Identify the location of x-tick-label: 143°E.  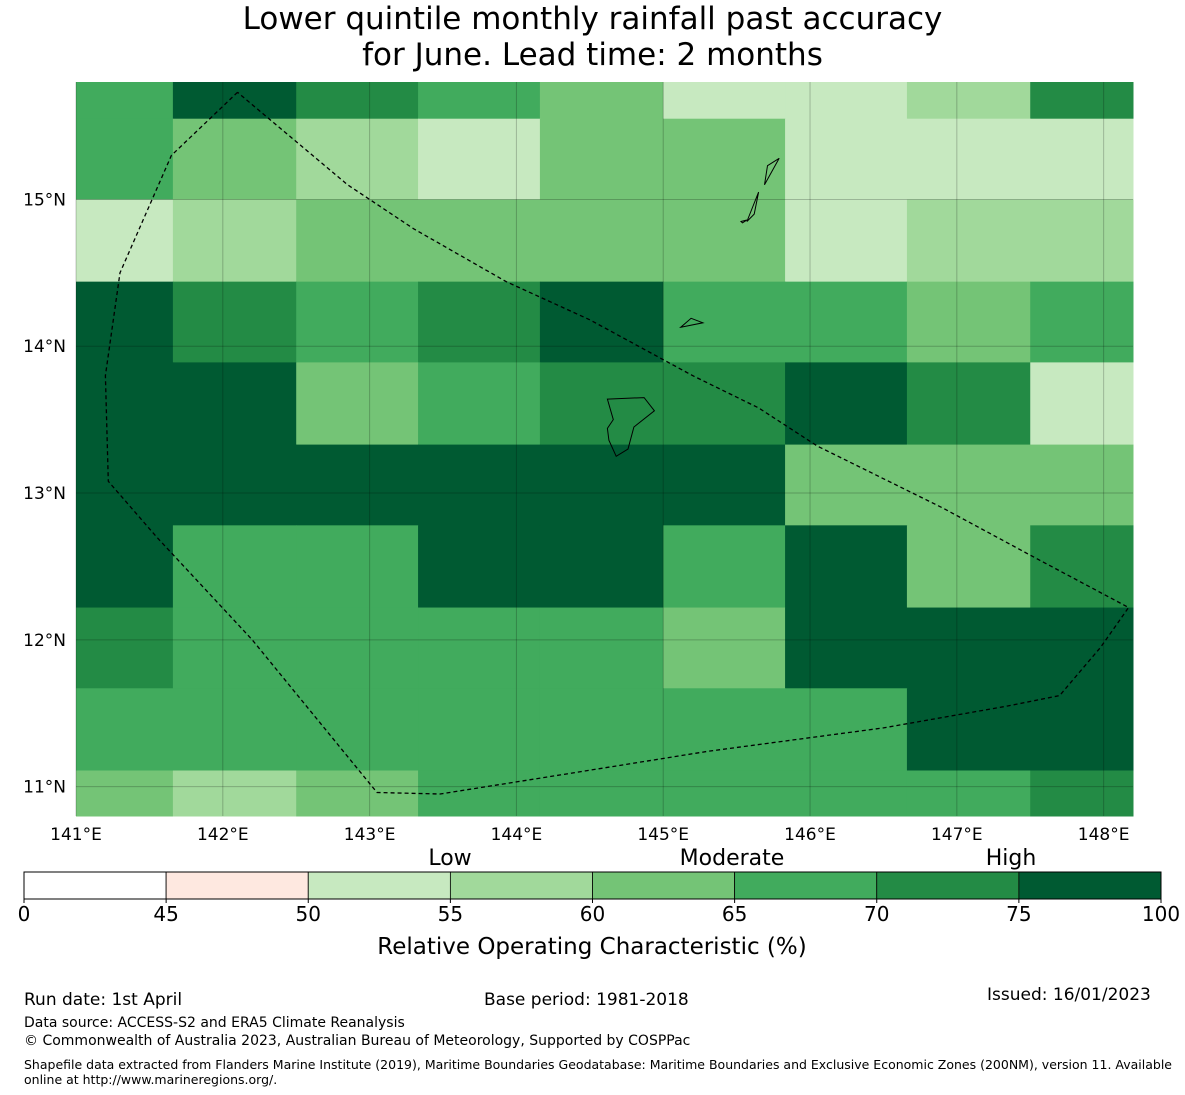
(370, 835).